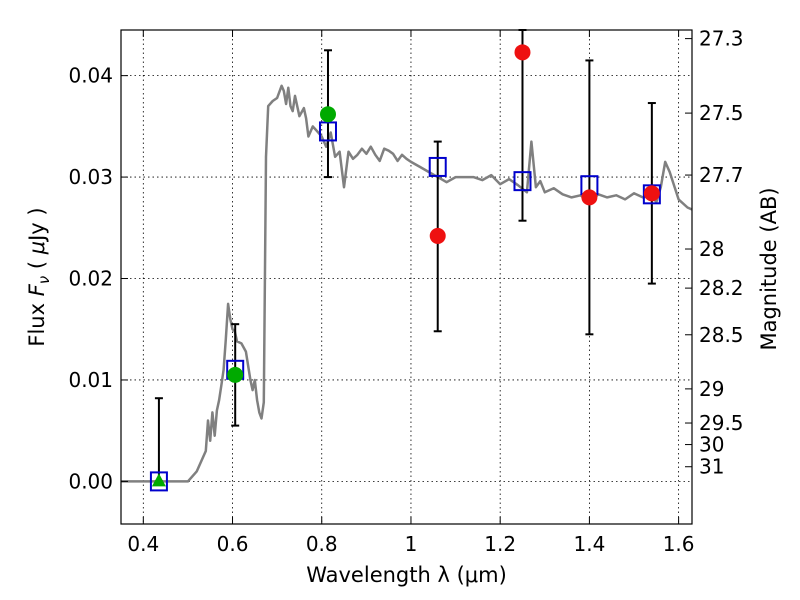 The height and width of the screenshot is (600, 800). What do you see at coordinates (589, 544) in the screenshot?
I see `x-tick-label: 1.4` at bounding box center [589, 544].